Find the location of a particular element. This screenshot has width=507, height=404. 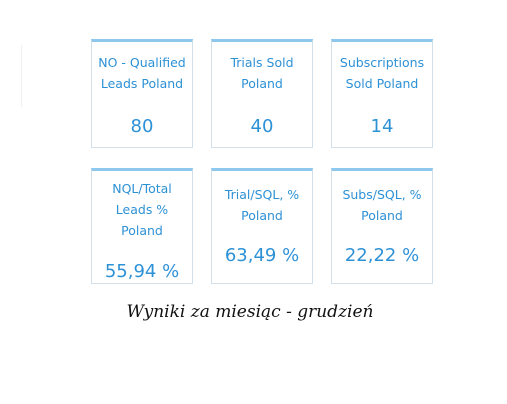

kpi-tile-trials-sold: Trials Sold Poland 40 is located at coordinates (262, 93).